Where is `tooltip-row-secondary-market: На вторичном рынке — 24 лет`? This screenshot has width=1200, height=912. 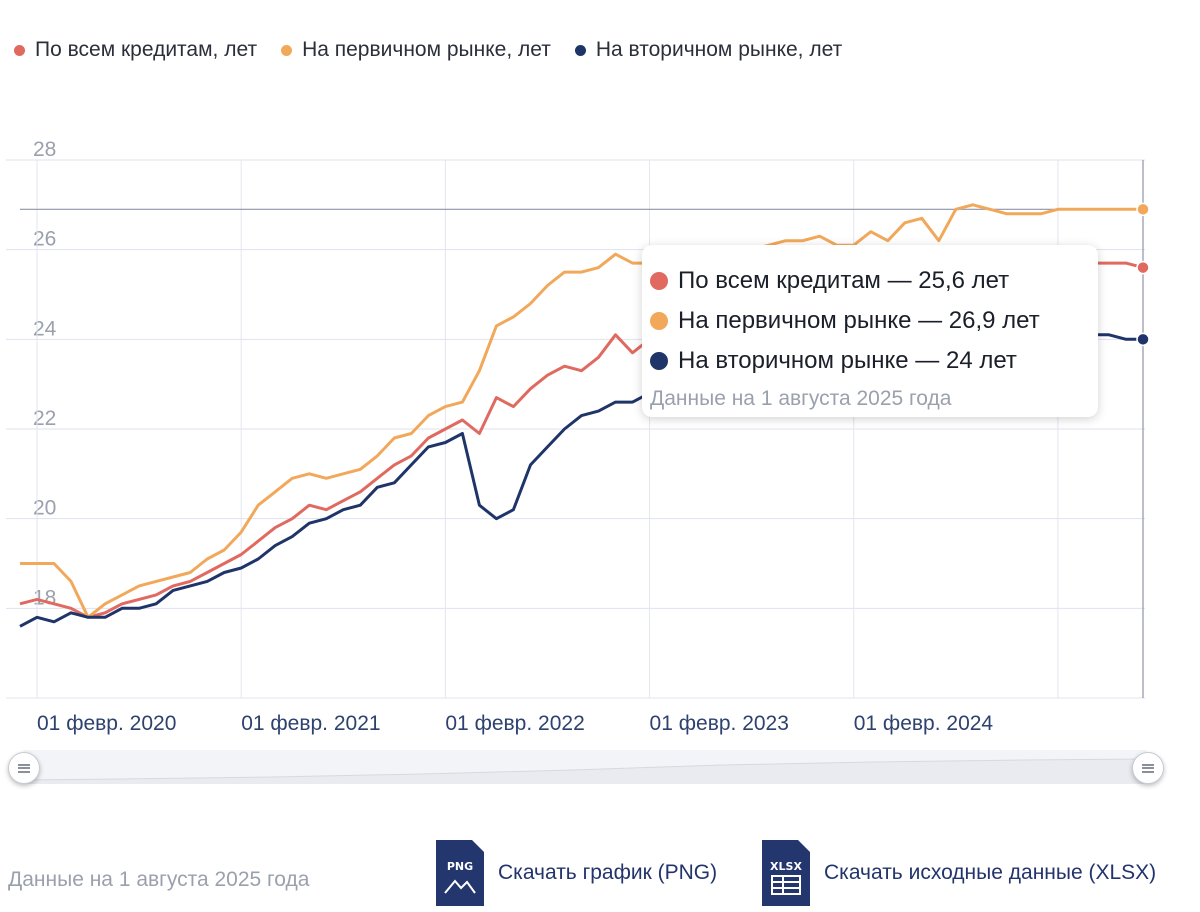 tooltip-row-secondary-market: На вторичном рынке — 24 лет is located at coordinates (869, 361).